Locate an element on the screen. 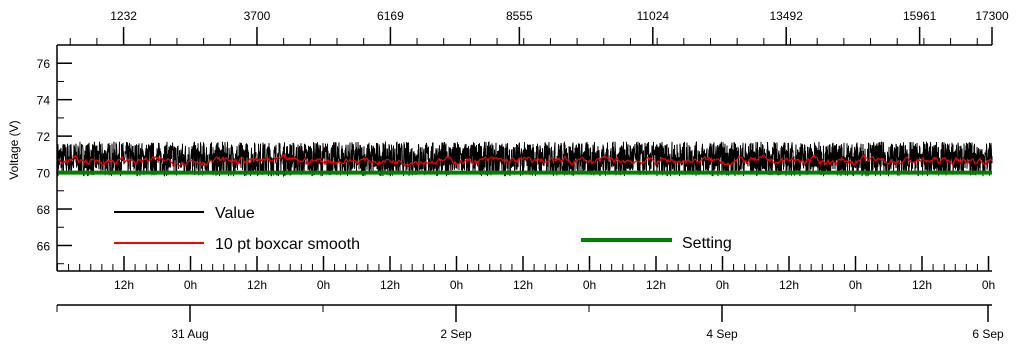  y-tick-label: 74 is located at coordinates (44, 101).